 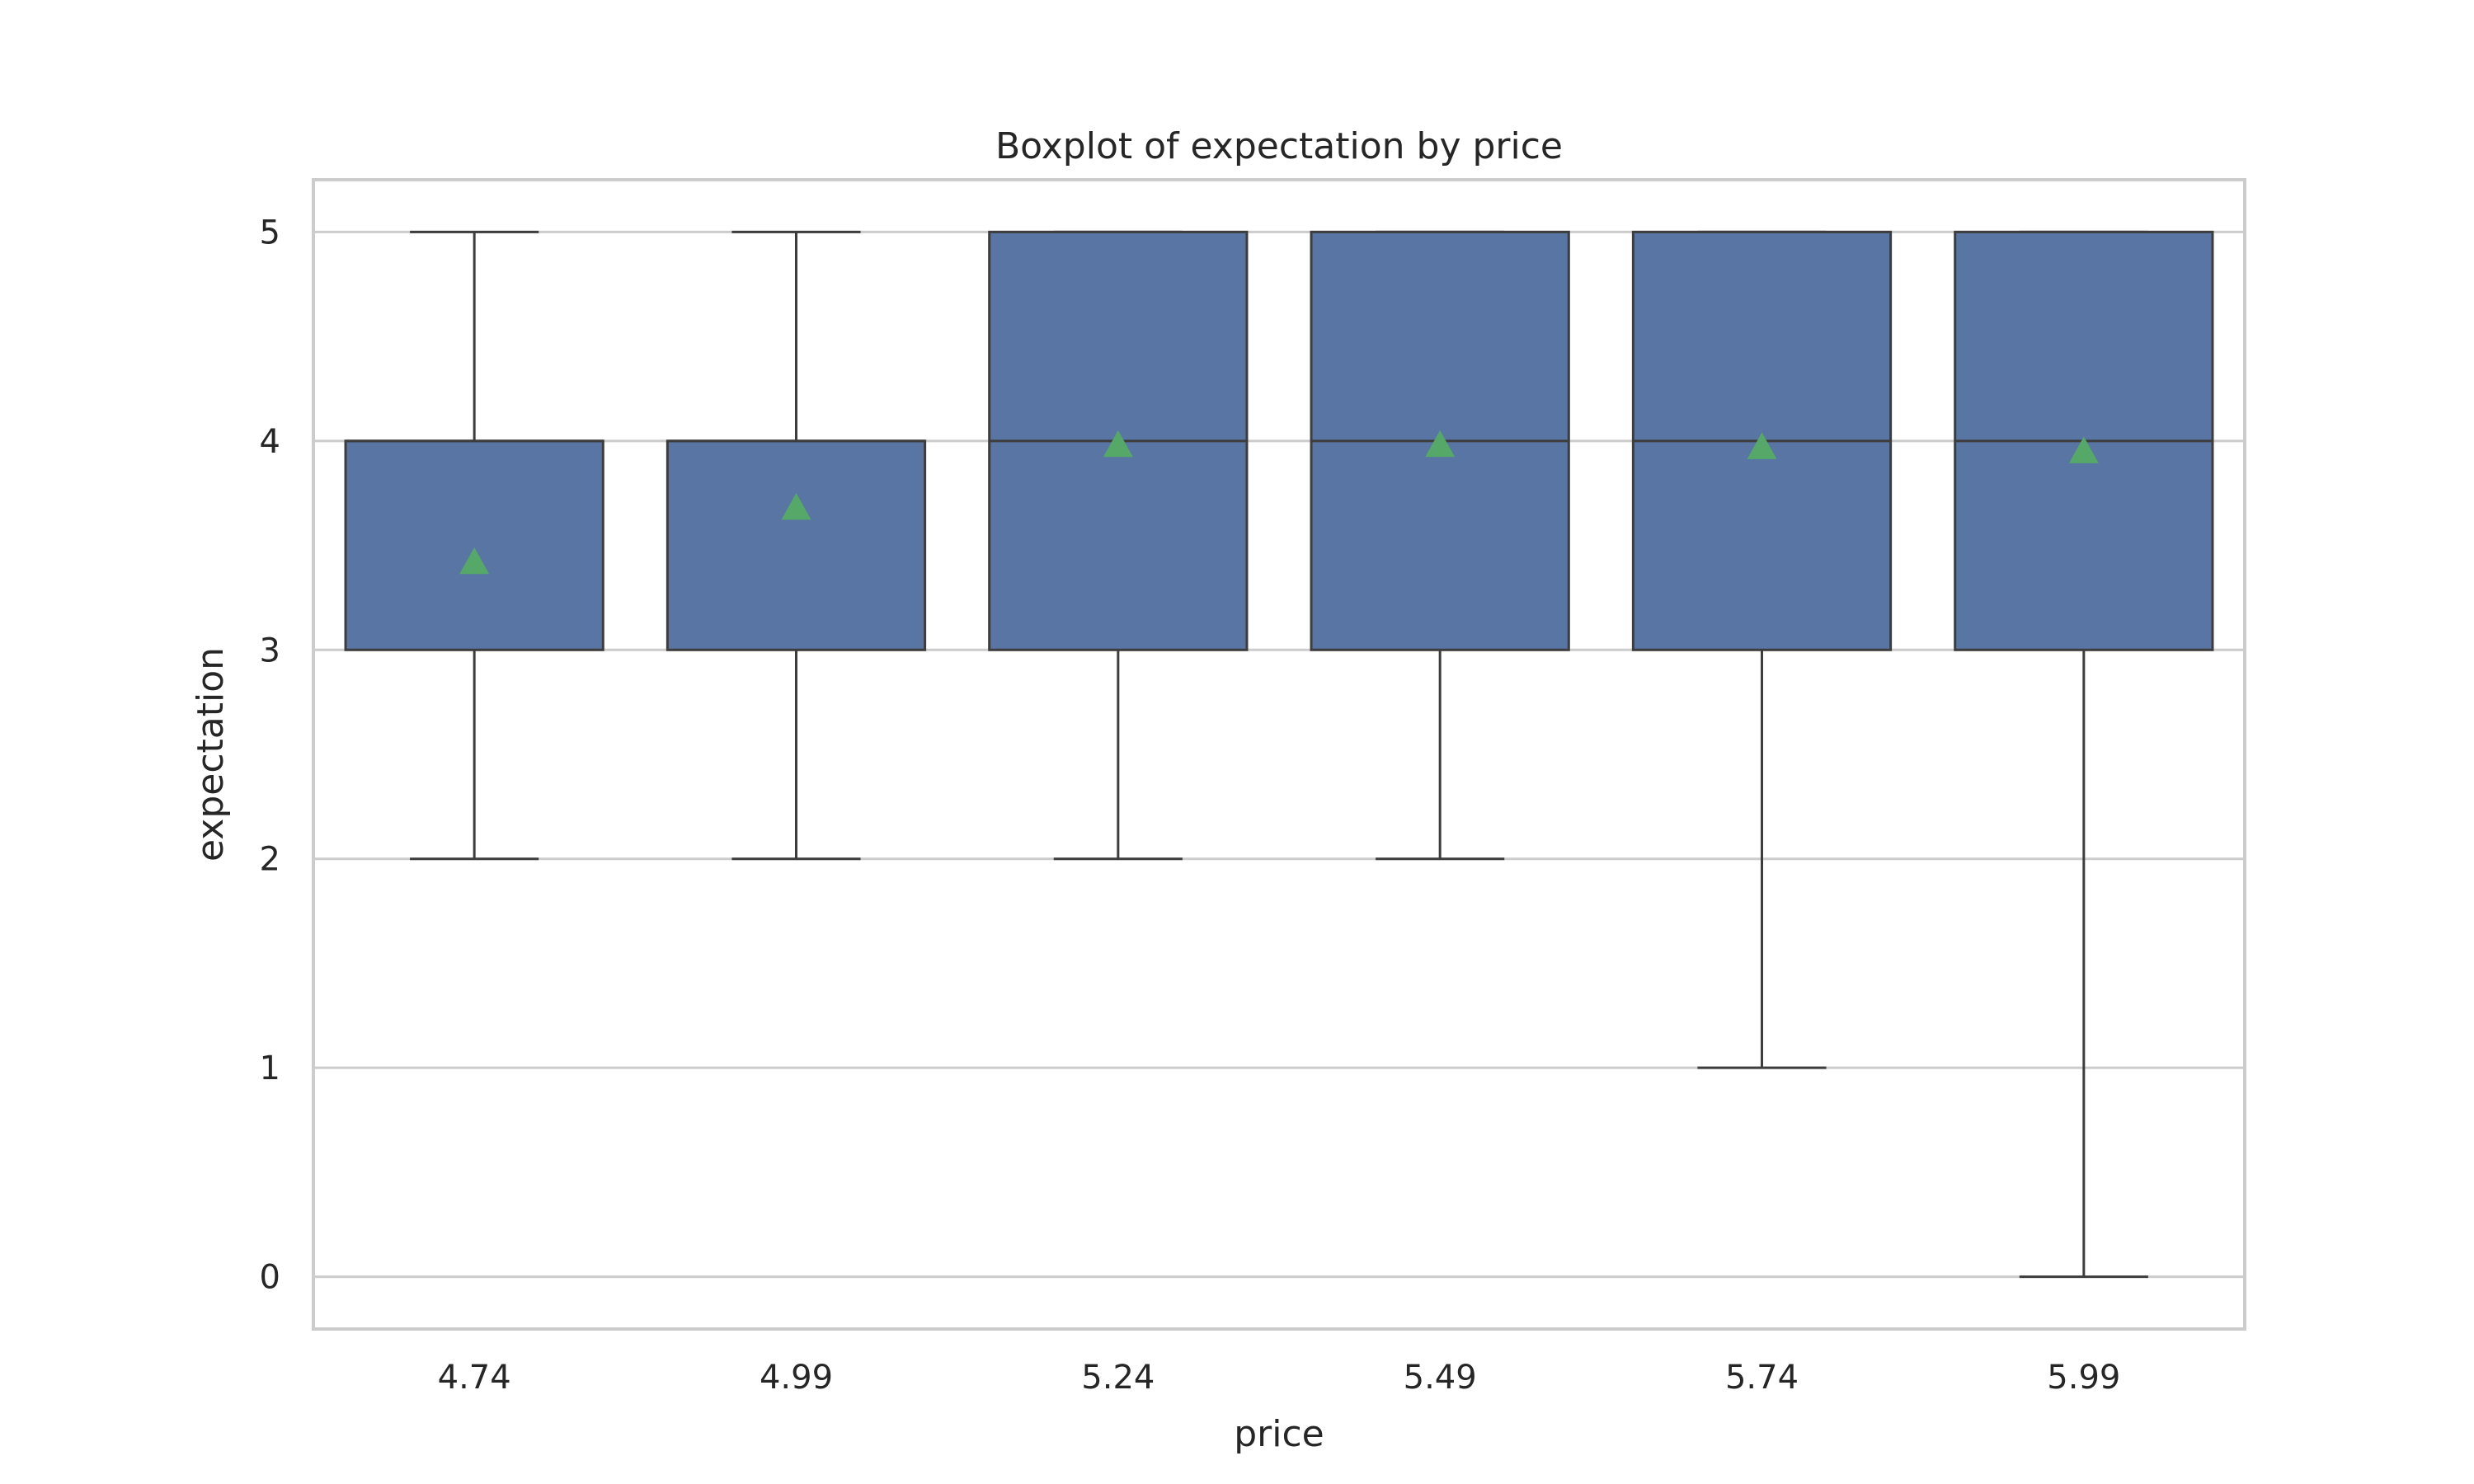 What do you see at coordinates (1762, 1378) in the screenshot?
I see `x-tick-label: 5.74` at bounding box center [1762, 1378].